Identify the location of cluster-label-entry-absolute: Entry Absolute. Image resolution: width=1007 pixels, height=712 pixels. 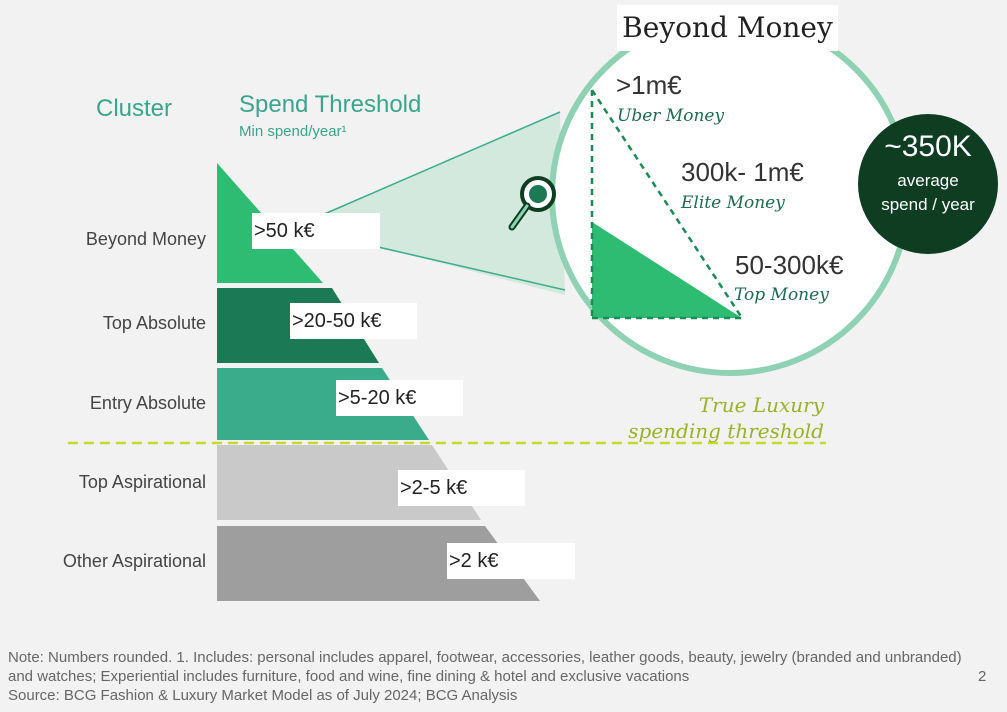
(147, 403).